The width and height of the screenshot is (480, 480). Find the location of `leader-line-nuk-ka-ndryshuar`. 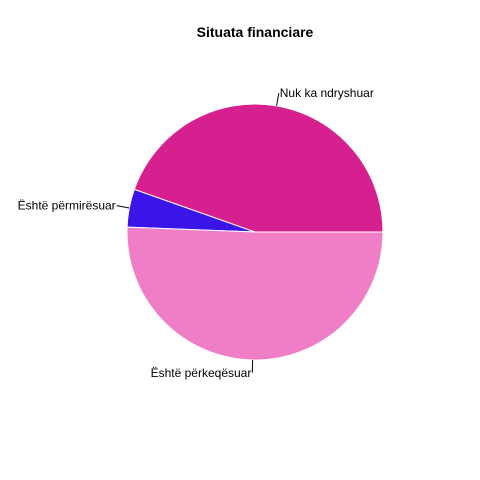

leader-line-nuk-ka-ndryshuar is located at coordinates (278, 99).